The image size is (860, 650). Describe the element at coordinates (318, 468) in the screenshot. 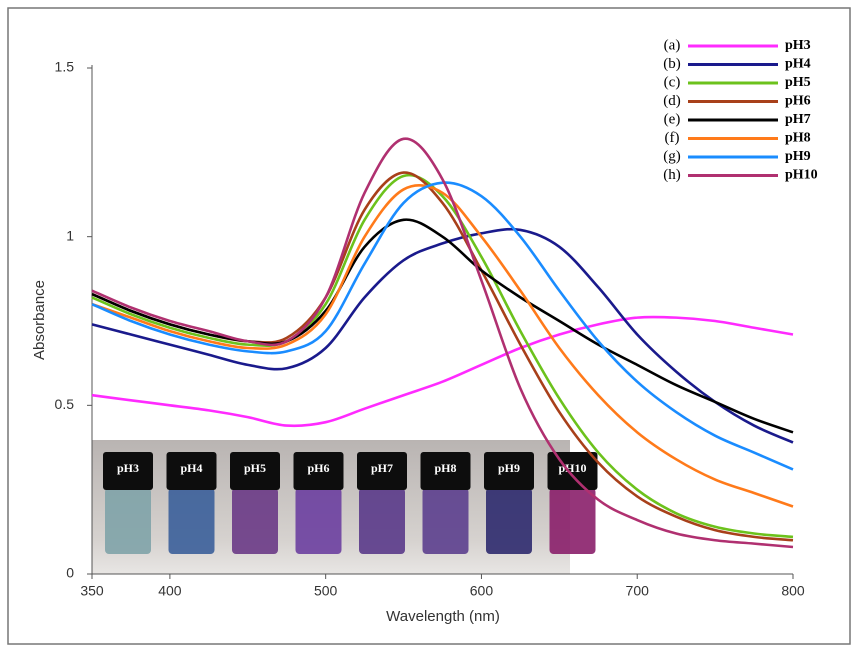

I see `vial-label: pH6` at that location.